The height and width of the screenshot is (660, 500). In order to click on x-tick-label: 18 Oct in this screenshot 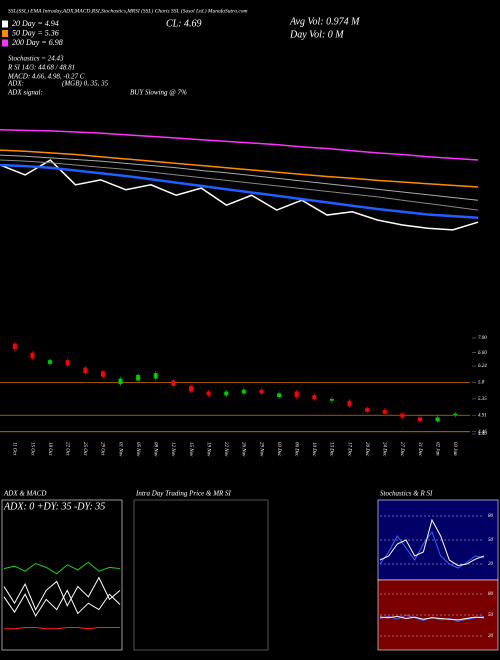, I will do `click(49, 449)`.